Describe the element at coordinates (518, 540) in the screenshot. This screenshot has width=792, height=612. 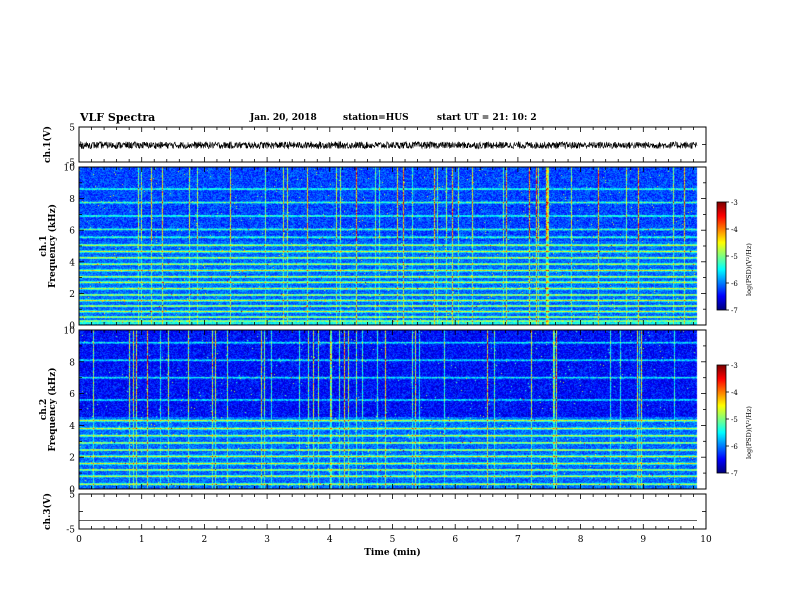
I see `x-tick-label: 7` at that location.